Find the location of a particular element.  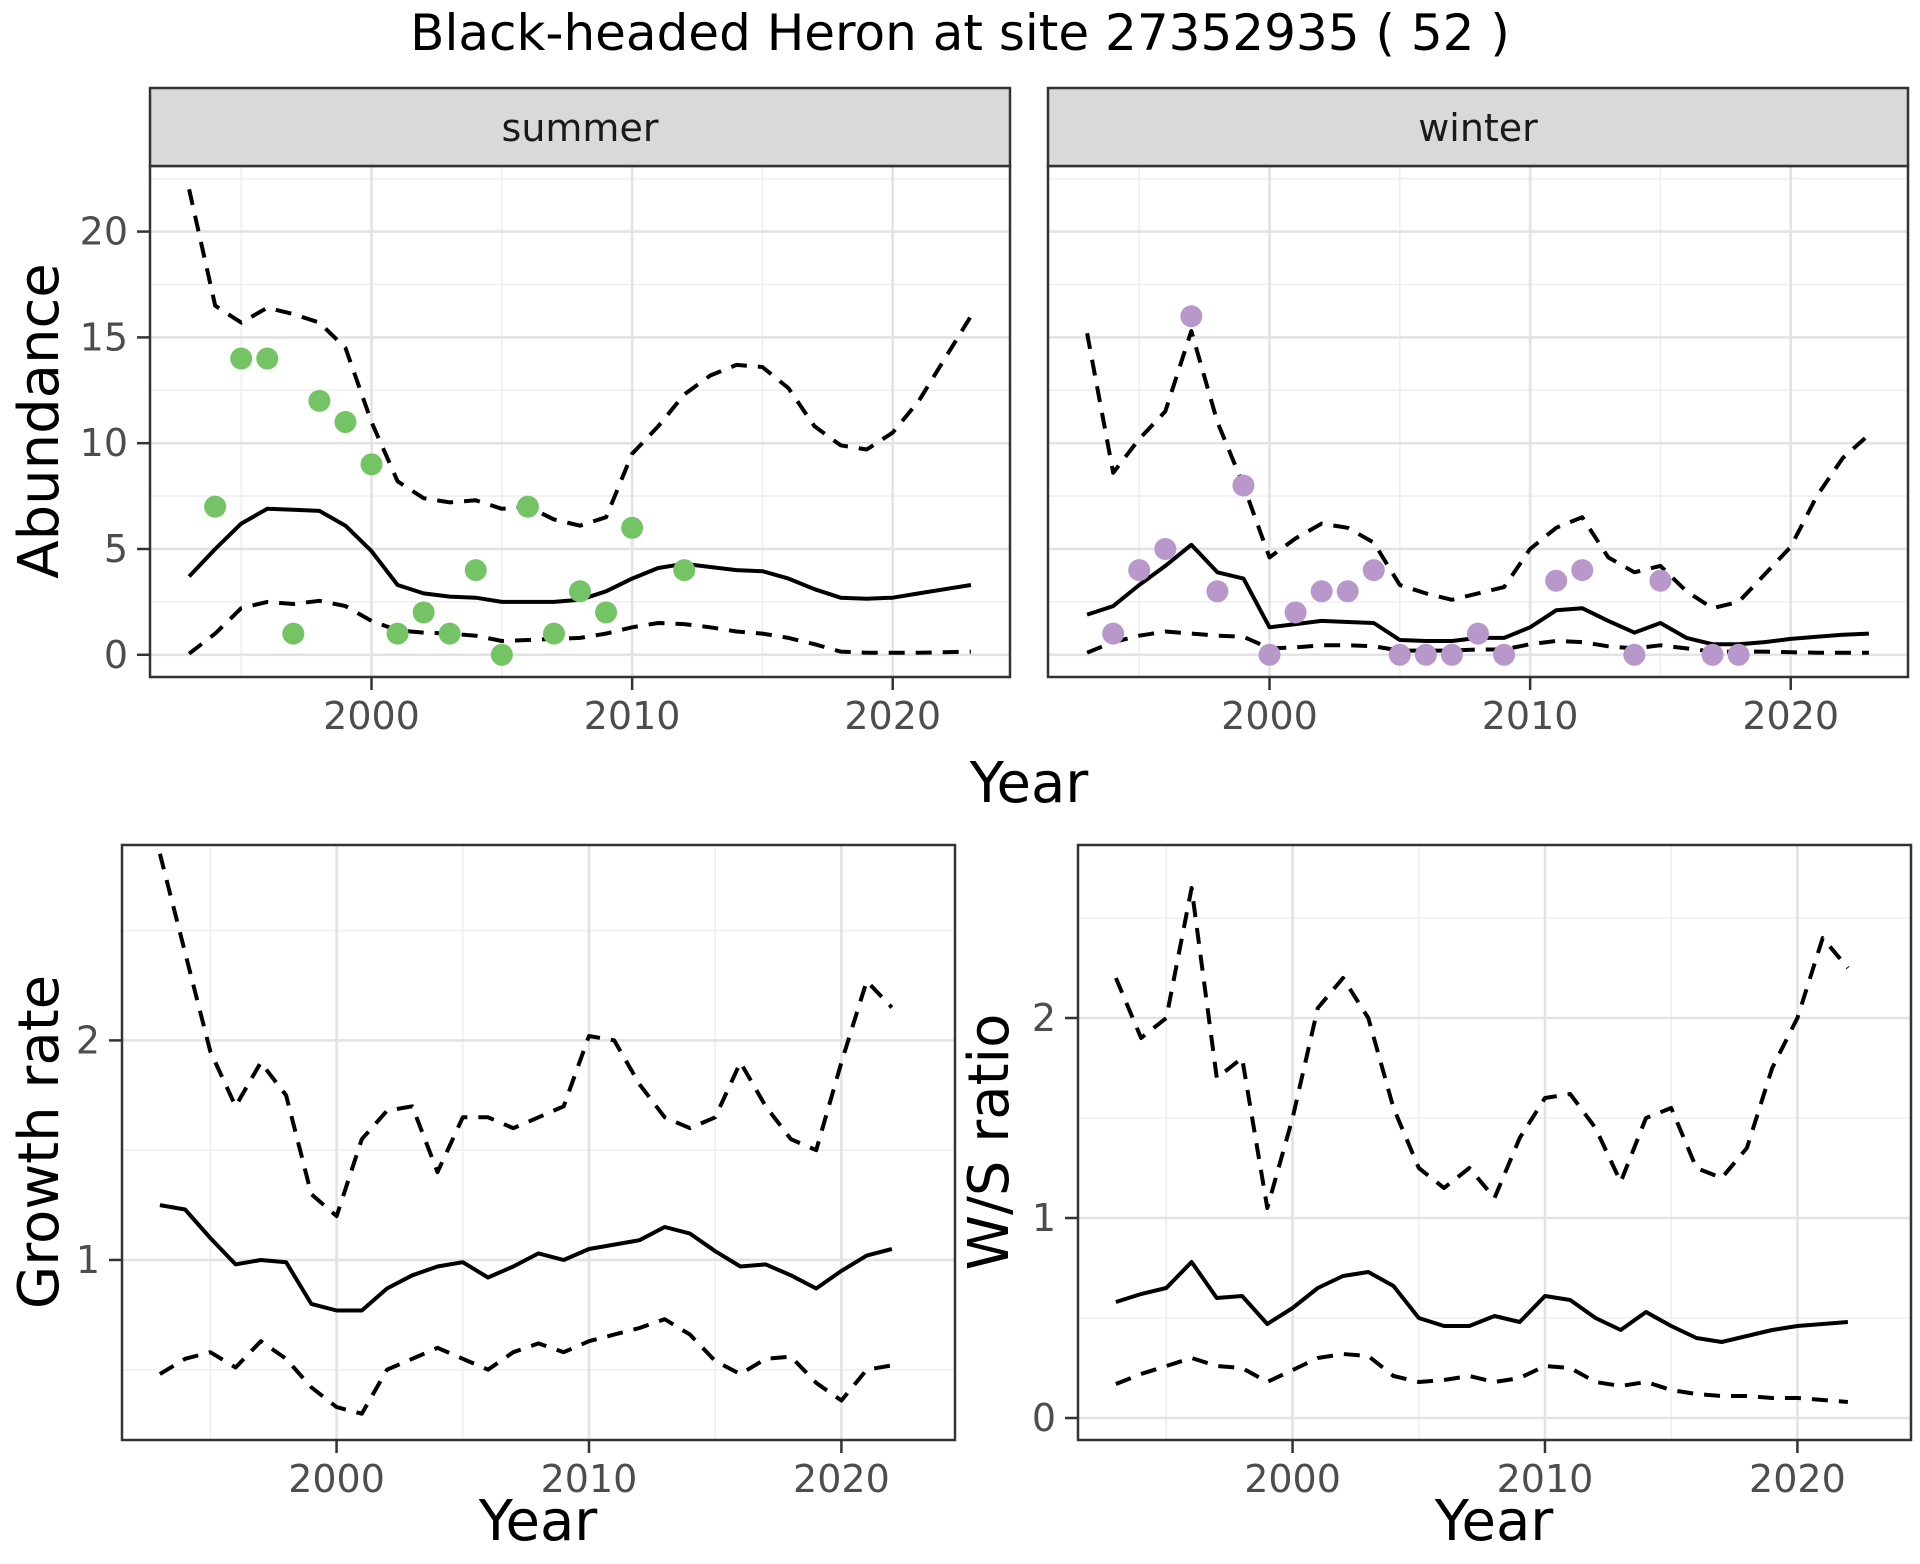

y-axis-title-abundance: Abundance is located at coordinates (39, 420).